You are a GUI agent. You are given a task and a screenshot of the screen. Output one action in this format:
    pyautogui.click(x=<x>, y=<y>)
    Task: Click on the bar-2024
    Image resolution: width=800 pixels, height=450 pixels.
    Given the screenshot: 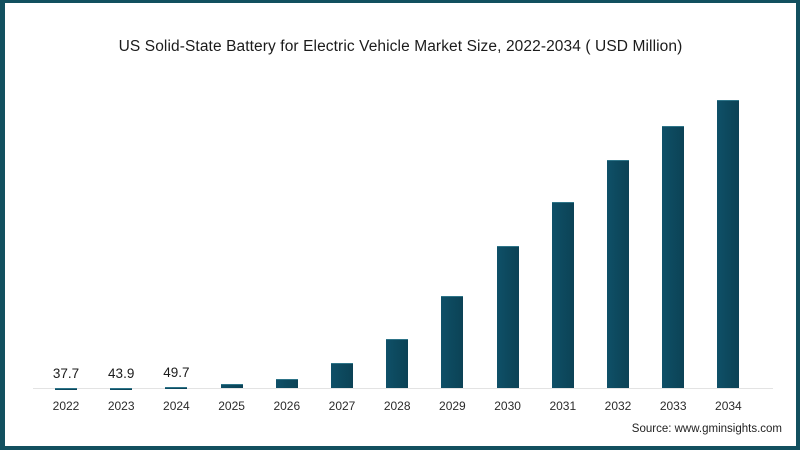 What is the action you would take?
    pyautogui.click(x=176, y=388)
    